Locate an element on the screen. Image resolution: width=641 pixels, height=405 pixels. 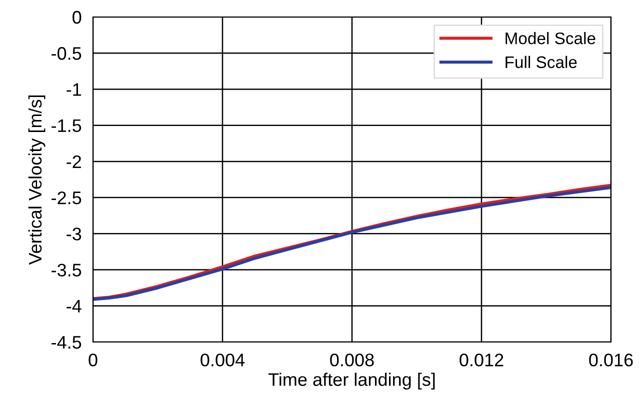
legend-label: Model Scale is located at coordinates (551, 38).